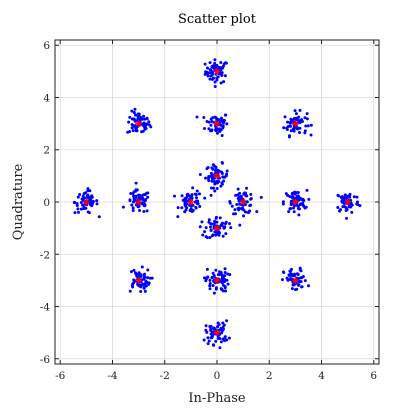 This screenshot has height=420, width=420. What do you see at coordinates (46, 151) in the screenshot?
I see `y-tick-label: 2` at bounding box center [46, 151].